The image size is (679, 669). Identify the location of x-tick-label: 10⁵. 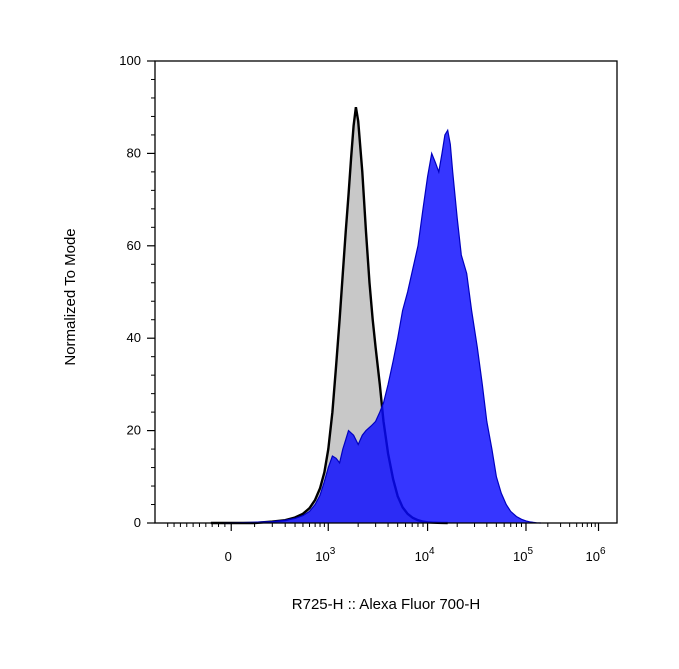
(523, 555).